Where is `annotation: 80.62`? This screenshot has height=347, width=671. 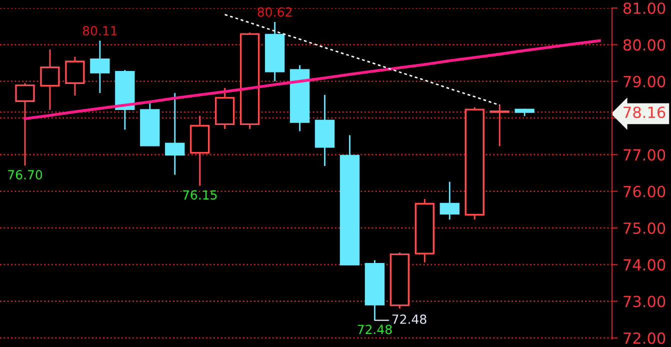 annotation: 80.62 is located at coordinates (275, 12).